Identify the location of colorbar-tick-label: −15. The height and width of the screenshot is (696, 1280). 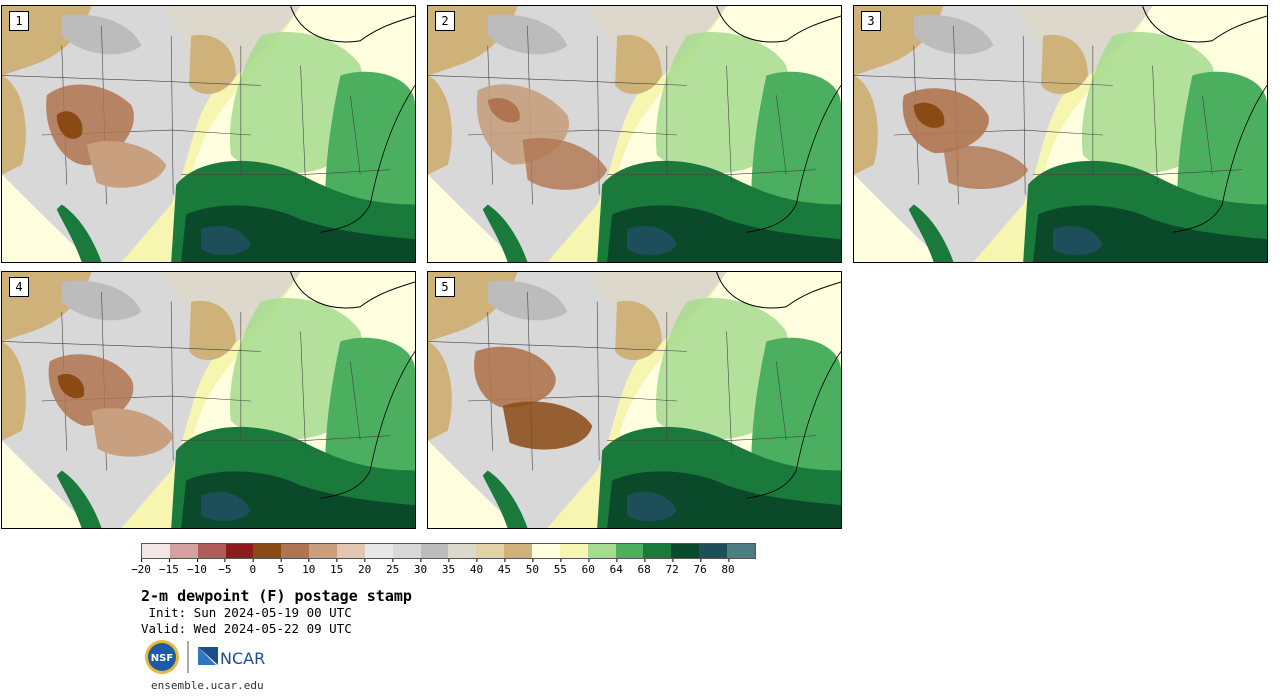
(169, 567).